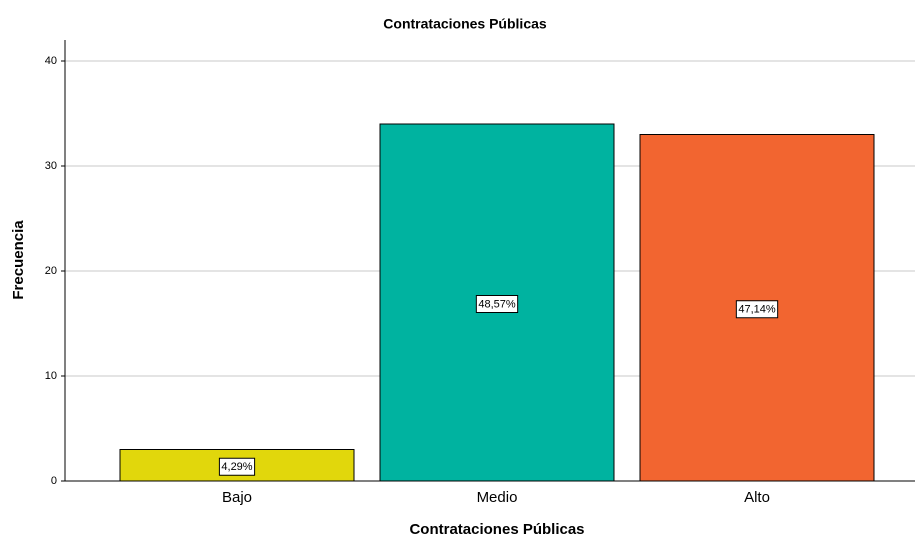  Describe the element at coordinates (757, 497) in the screenshot. I see `x-tick-label: Alto` at that location.